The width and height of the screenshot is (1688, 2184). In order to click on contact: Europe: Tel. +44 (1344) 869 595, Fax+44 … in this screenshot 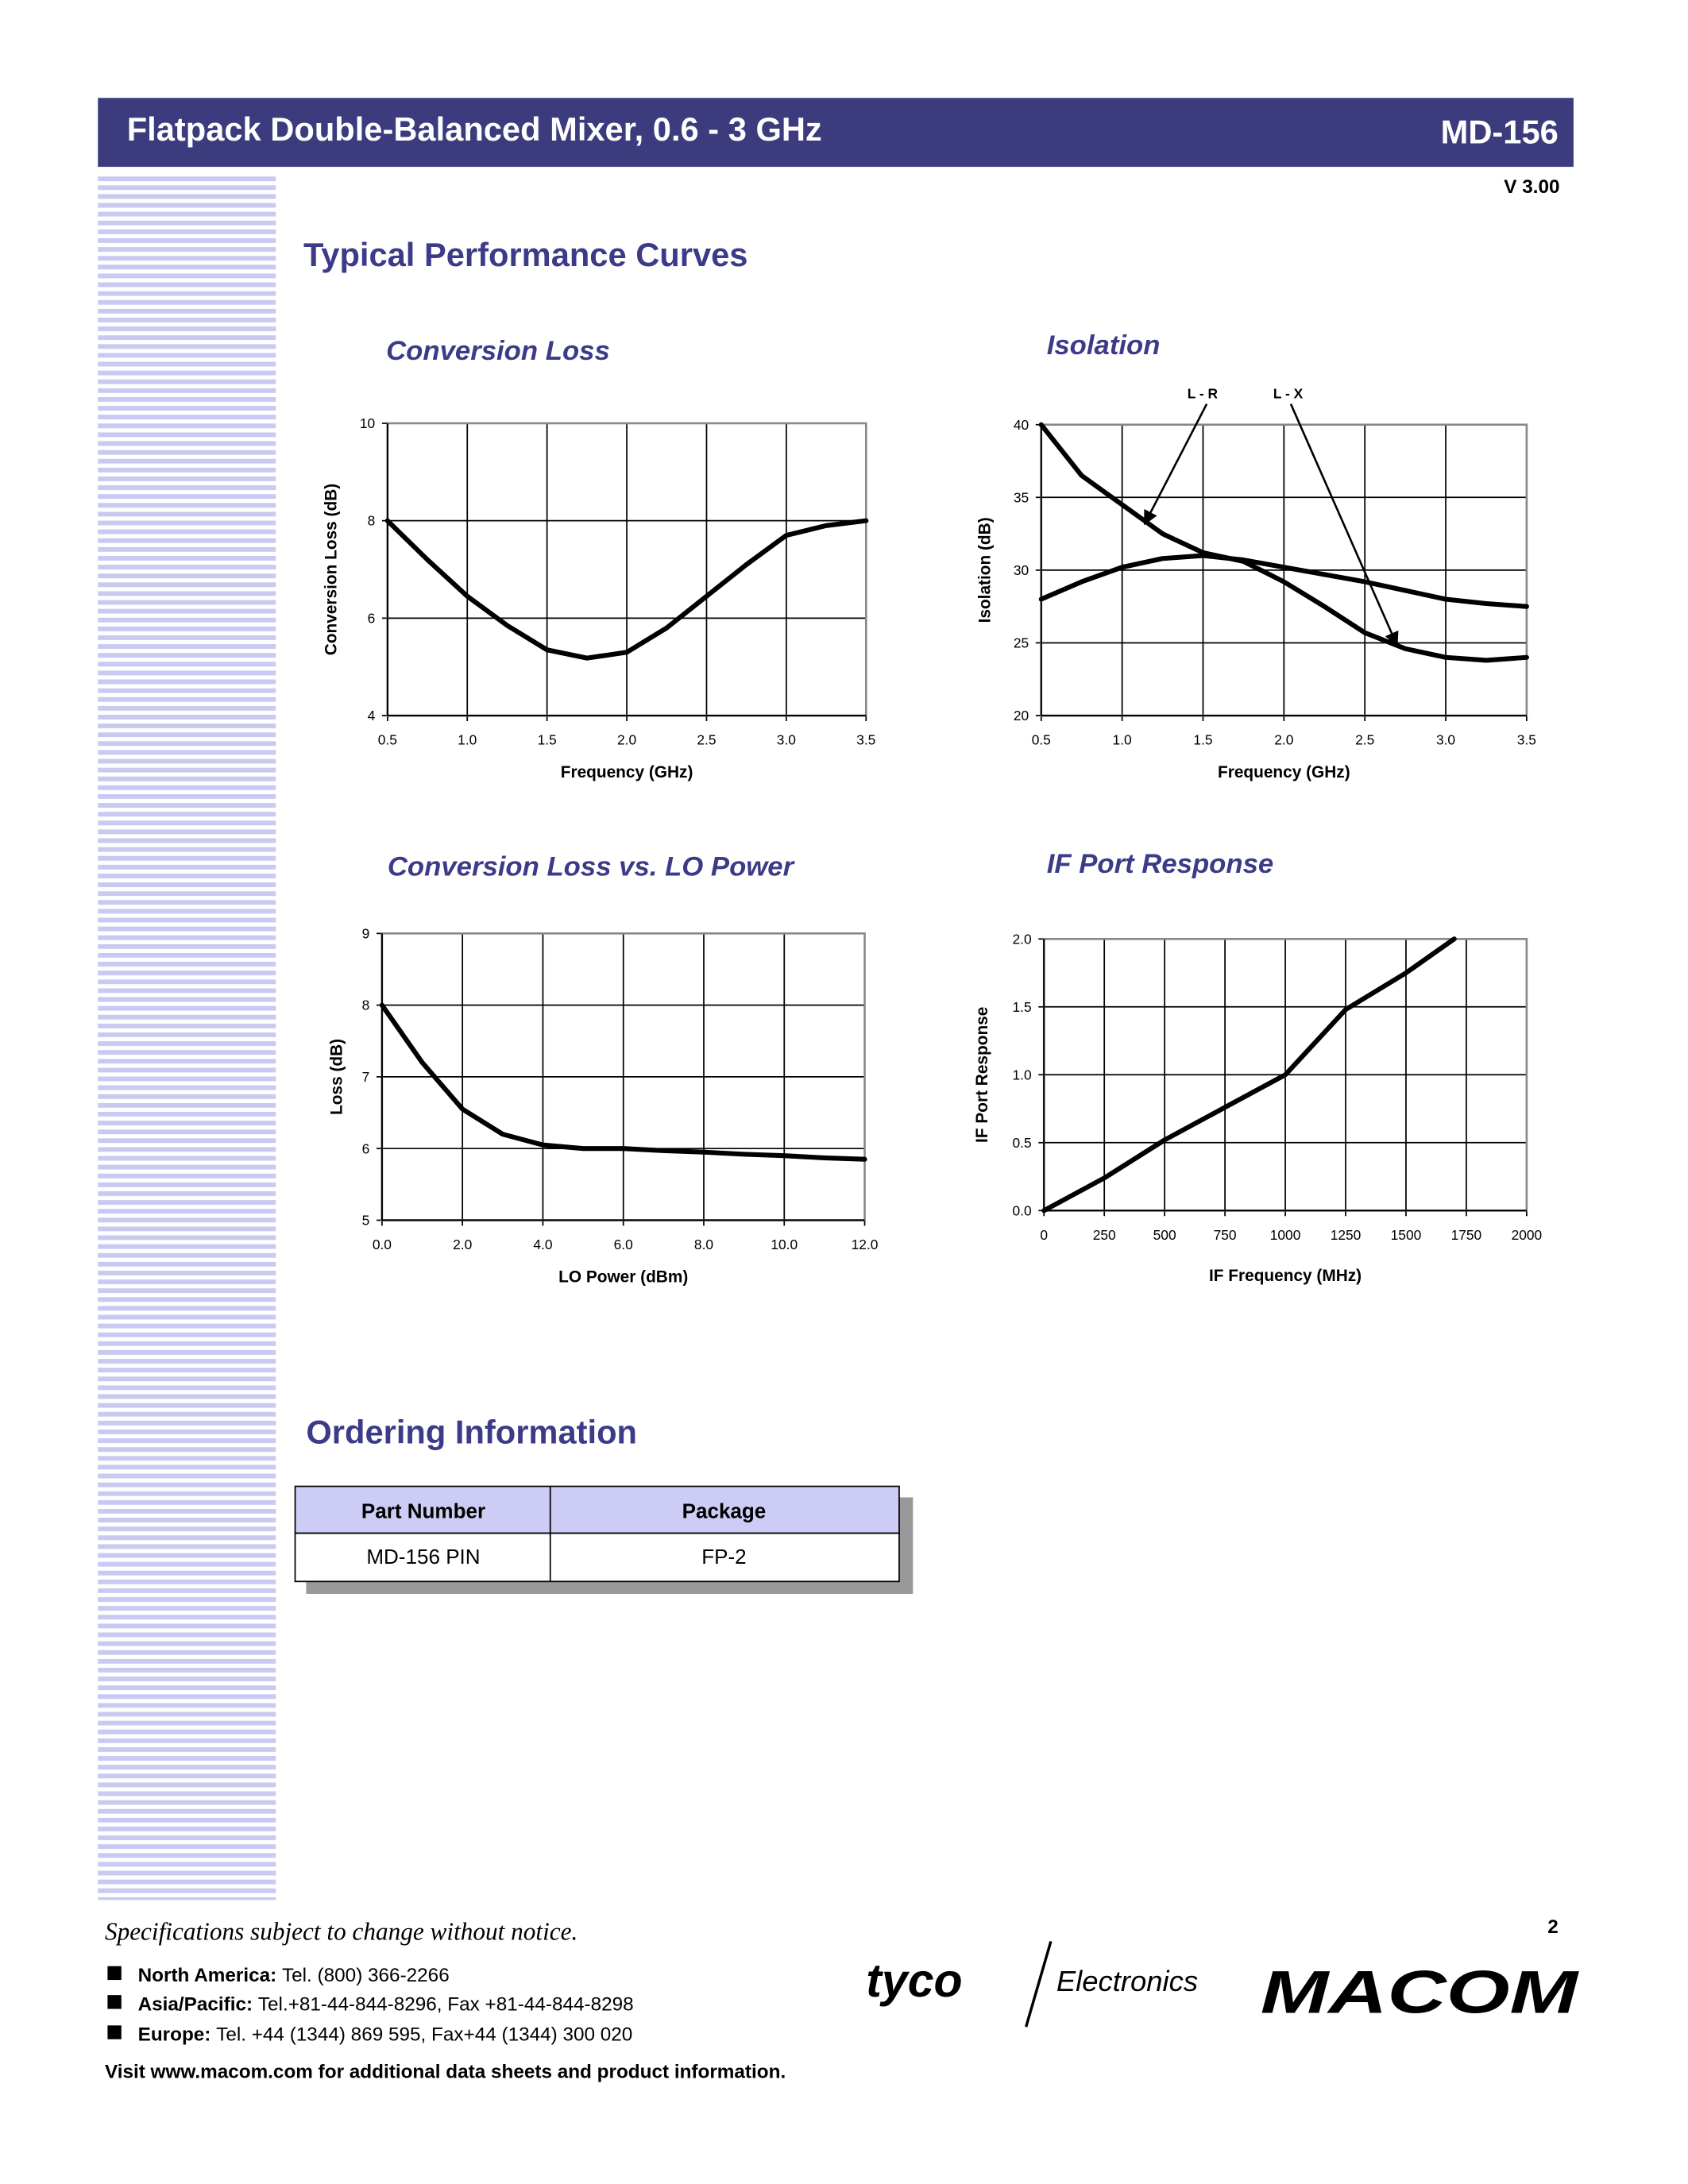, I will do `click(385, 2034)`.